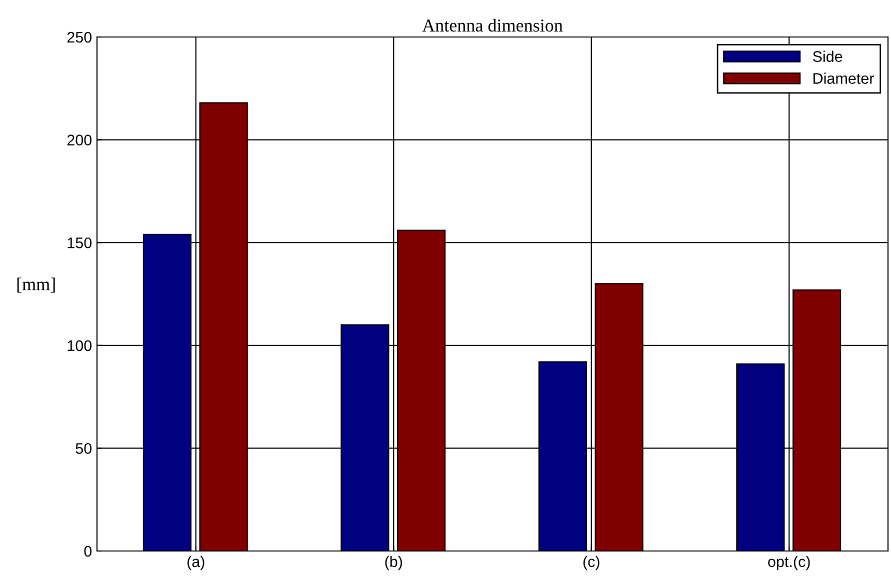 The height and width of the screenshot is (585, 891). What do you see at coordinates (88, 551) in the screenshot?
I see `y-tick-label: 0` at bounding box center [88, 551].